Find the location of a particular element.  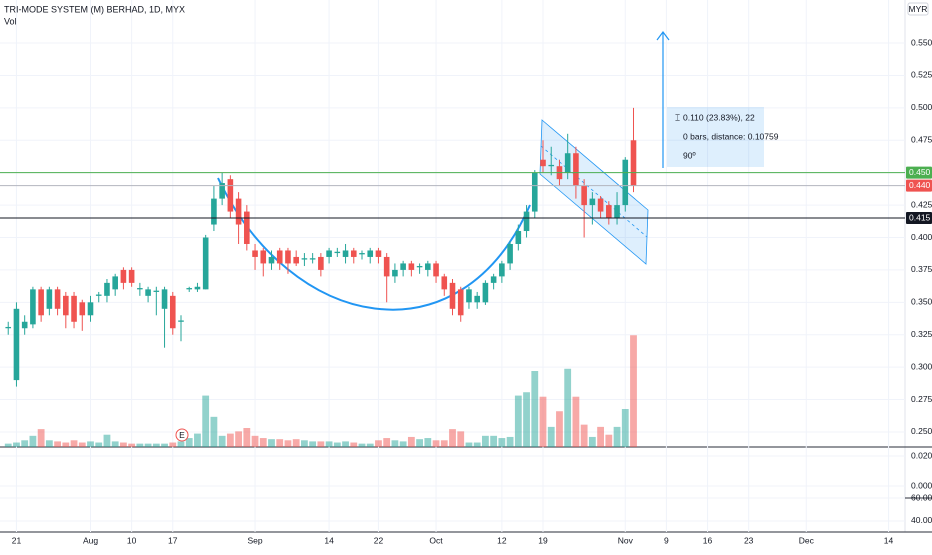

currency-box is located at coordinates (918, 9).